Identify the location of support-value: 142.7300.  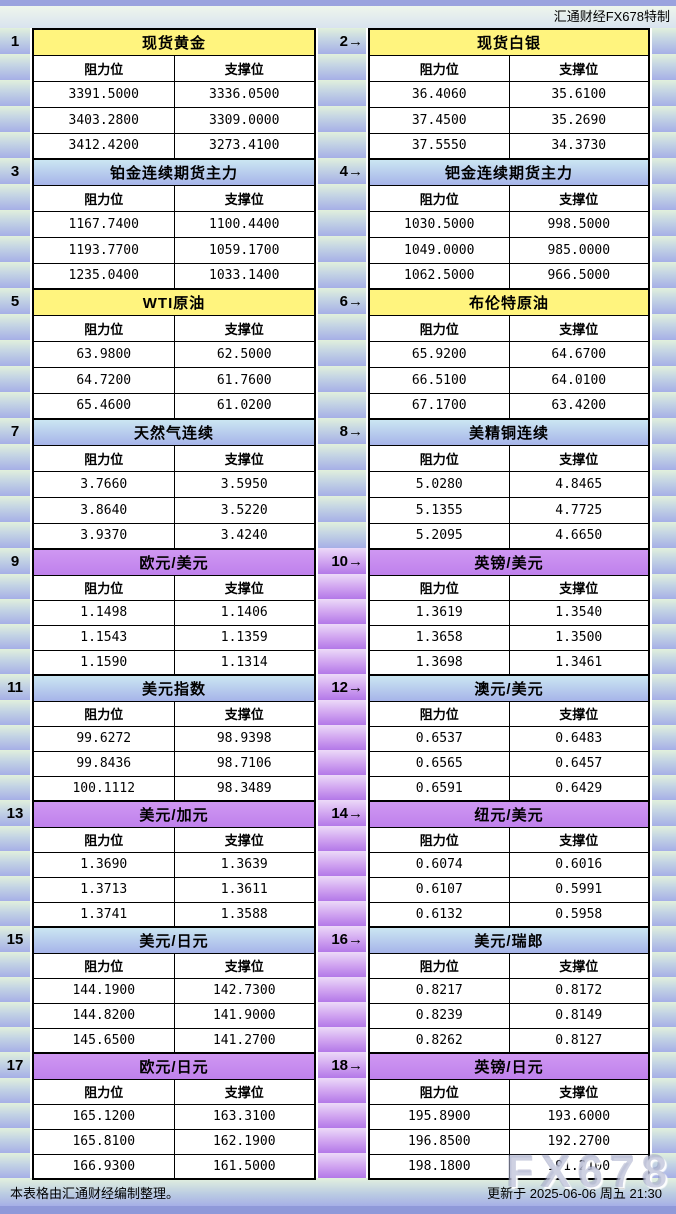
(244, 990).